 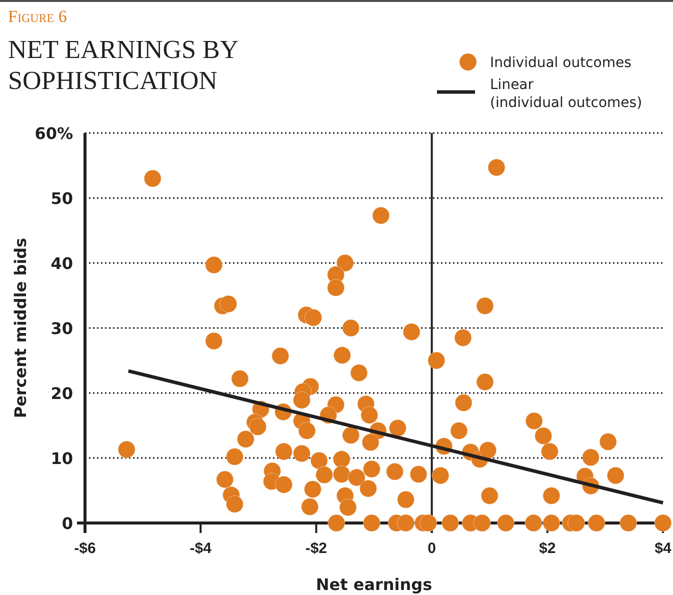 What do you see at coordinates (432, 548) in the screenshot?
I see `x-tick-label: 0` at bounding box center [432, 548].